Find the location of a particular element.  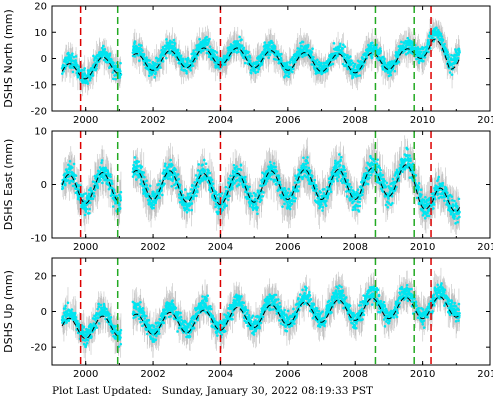

x-tick-label: 2008 is located at coordinates (355, 120).